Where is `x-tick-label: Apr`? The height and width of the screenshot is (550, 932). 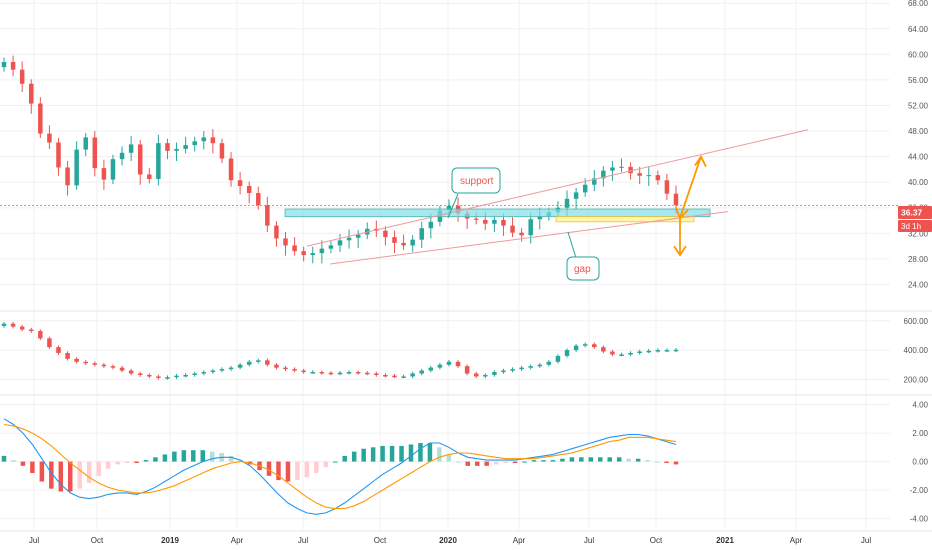 x-tick-label: Apr is located at coordinates (796, 540).